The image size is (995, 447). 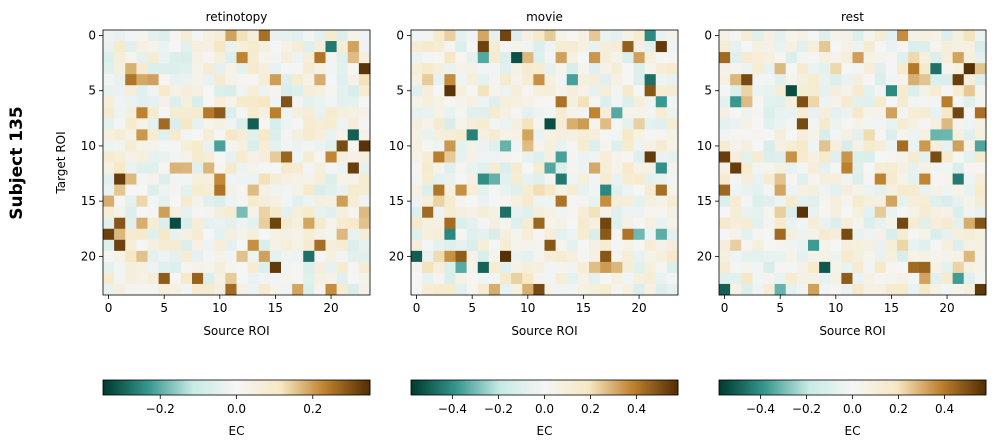 What do you see at coordinates (708, 91) in the screenshot?
I see `y-tick-label: 5` at bounding box center [708, 91].